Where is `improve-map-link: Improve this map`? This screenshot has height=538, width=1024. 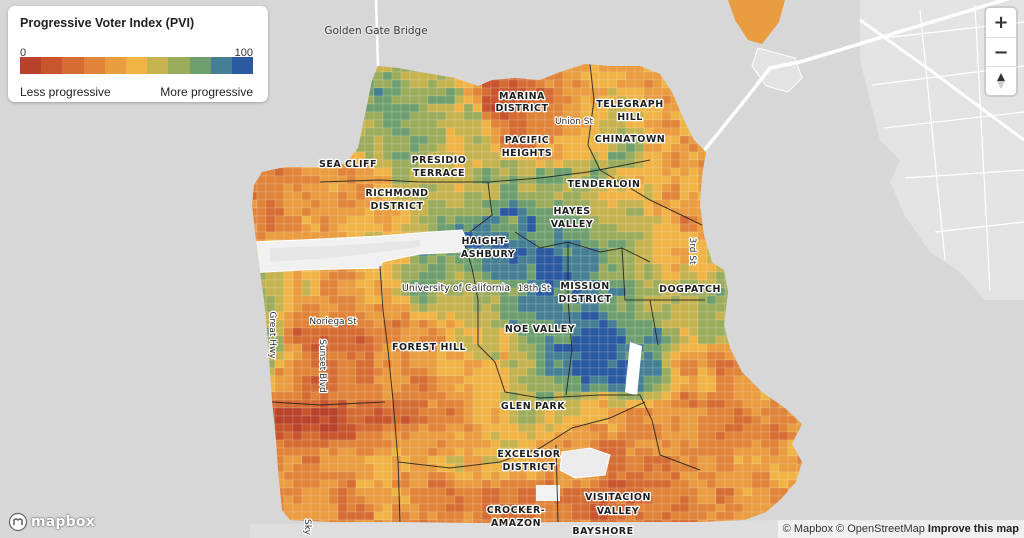 improve-map-link: Improve this map is located at coordinates (973, 529).